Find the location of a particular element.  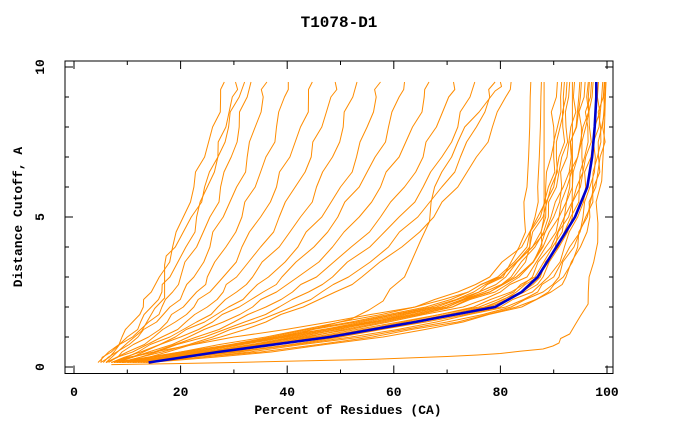

x-tick-label: 0 is located at coordinates (74, 392).